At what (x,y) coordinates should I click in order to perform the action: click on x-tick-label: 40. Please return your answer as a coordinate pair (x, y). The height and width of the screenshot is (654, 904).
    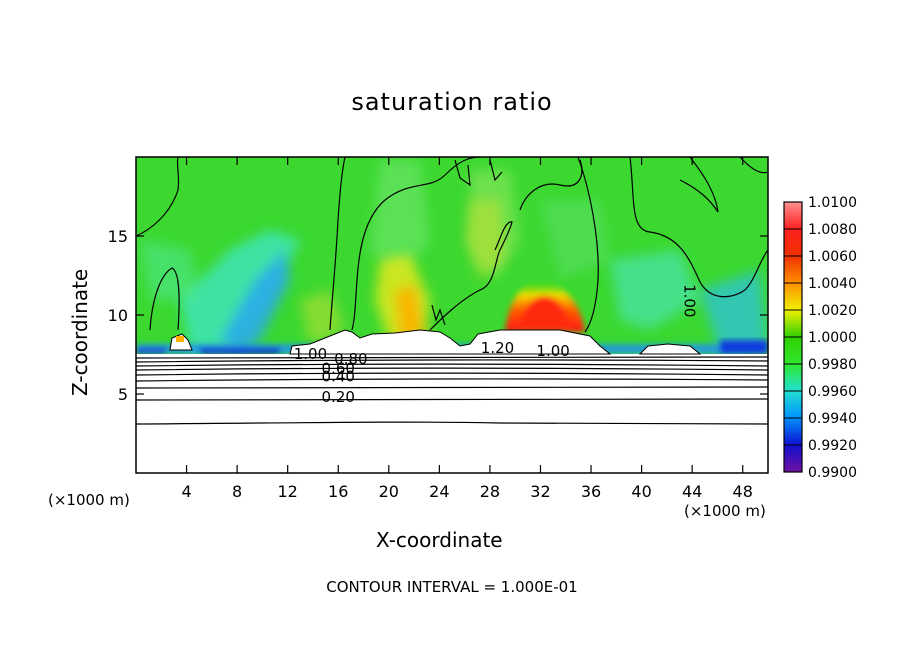
    Looking at the image, I should click on (641, 491).